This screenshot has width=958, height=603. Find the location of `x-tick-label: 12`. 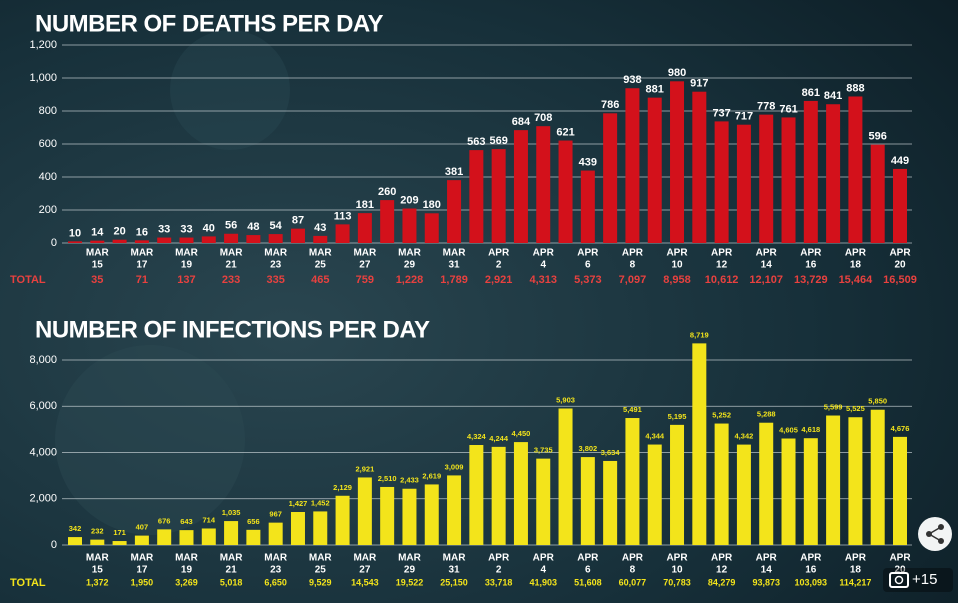

x-tick-label: 12 is located at coordinates (722, 570).